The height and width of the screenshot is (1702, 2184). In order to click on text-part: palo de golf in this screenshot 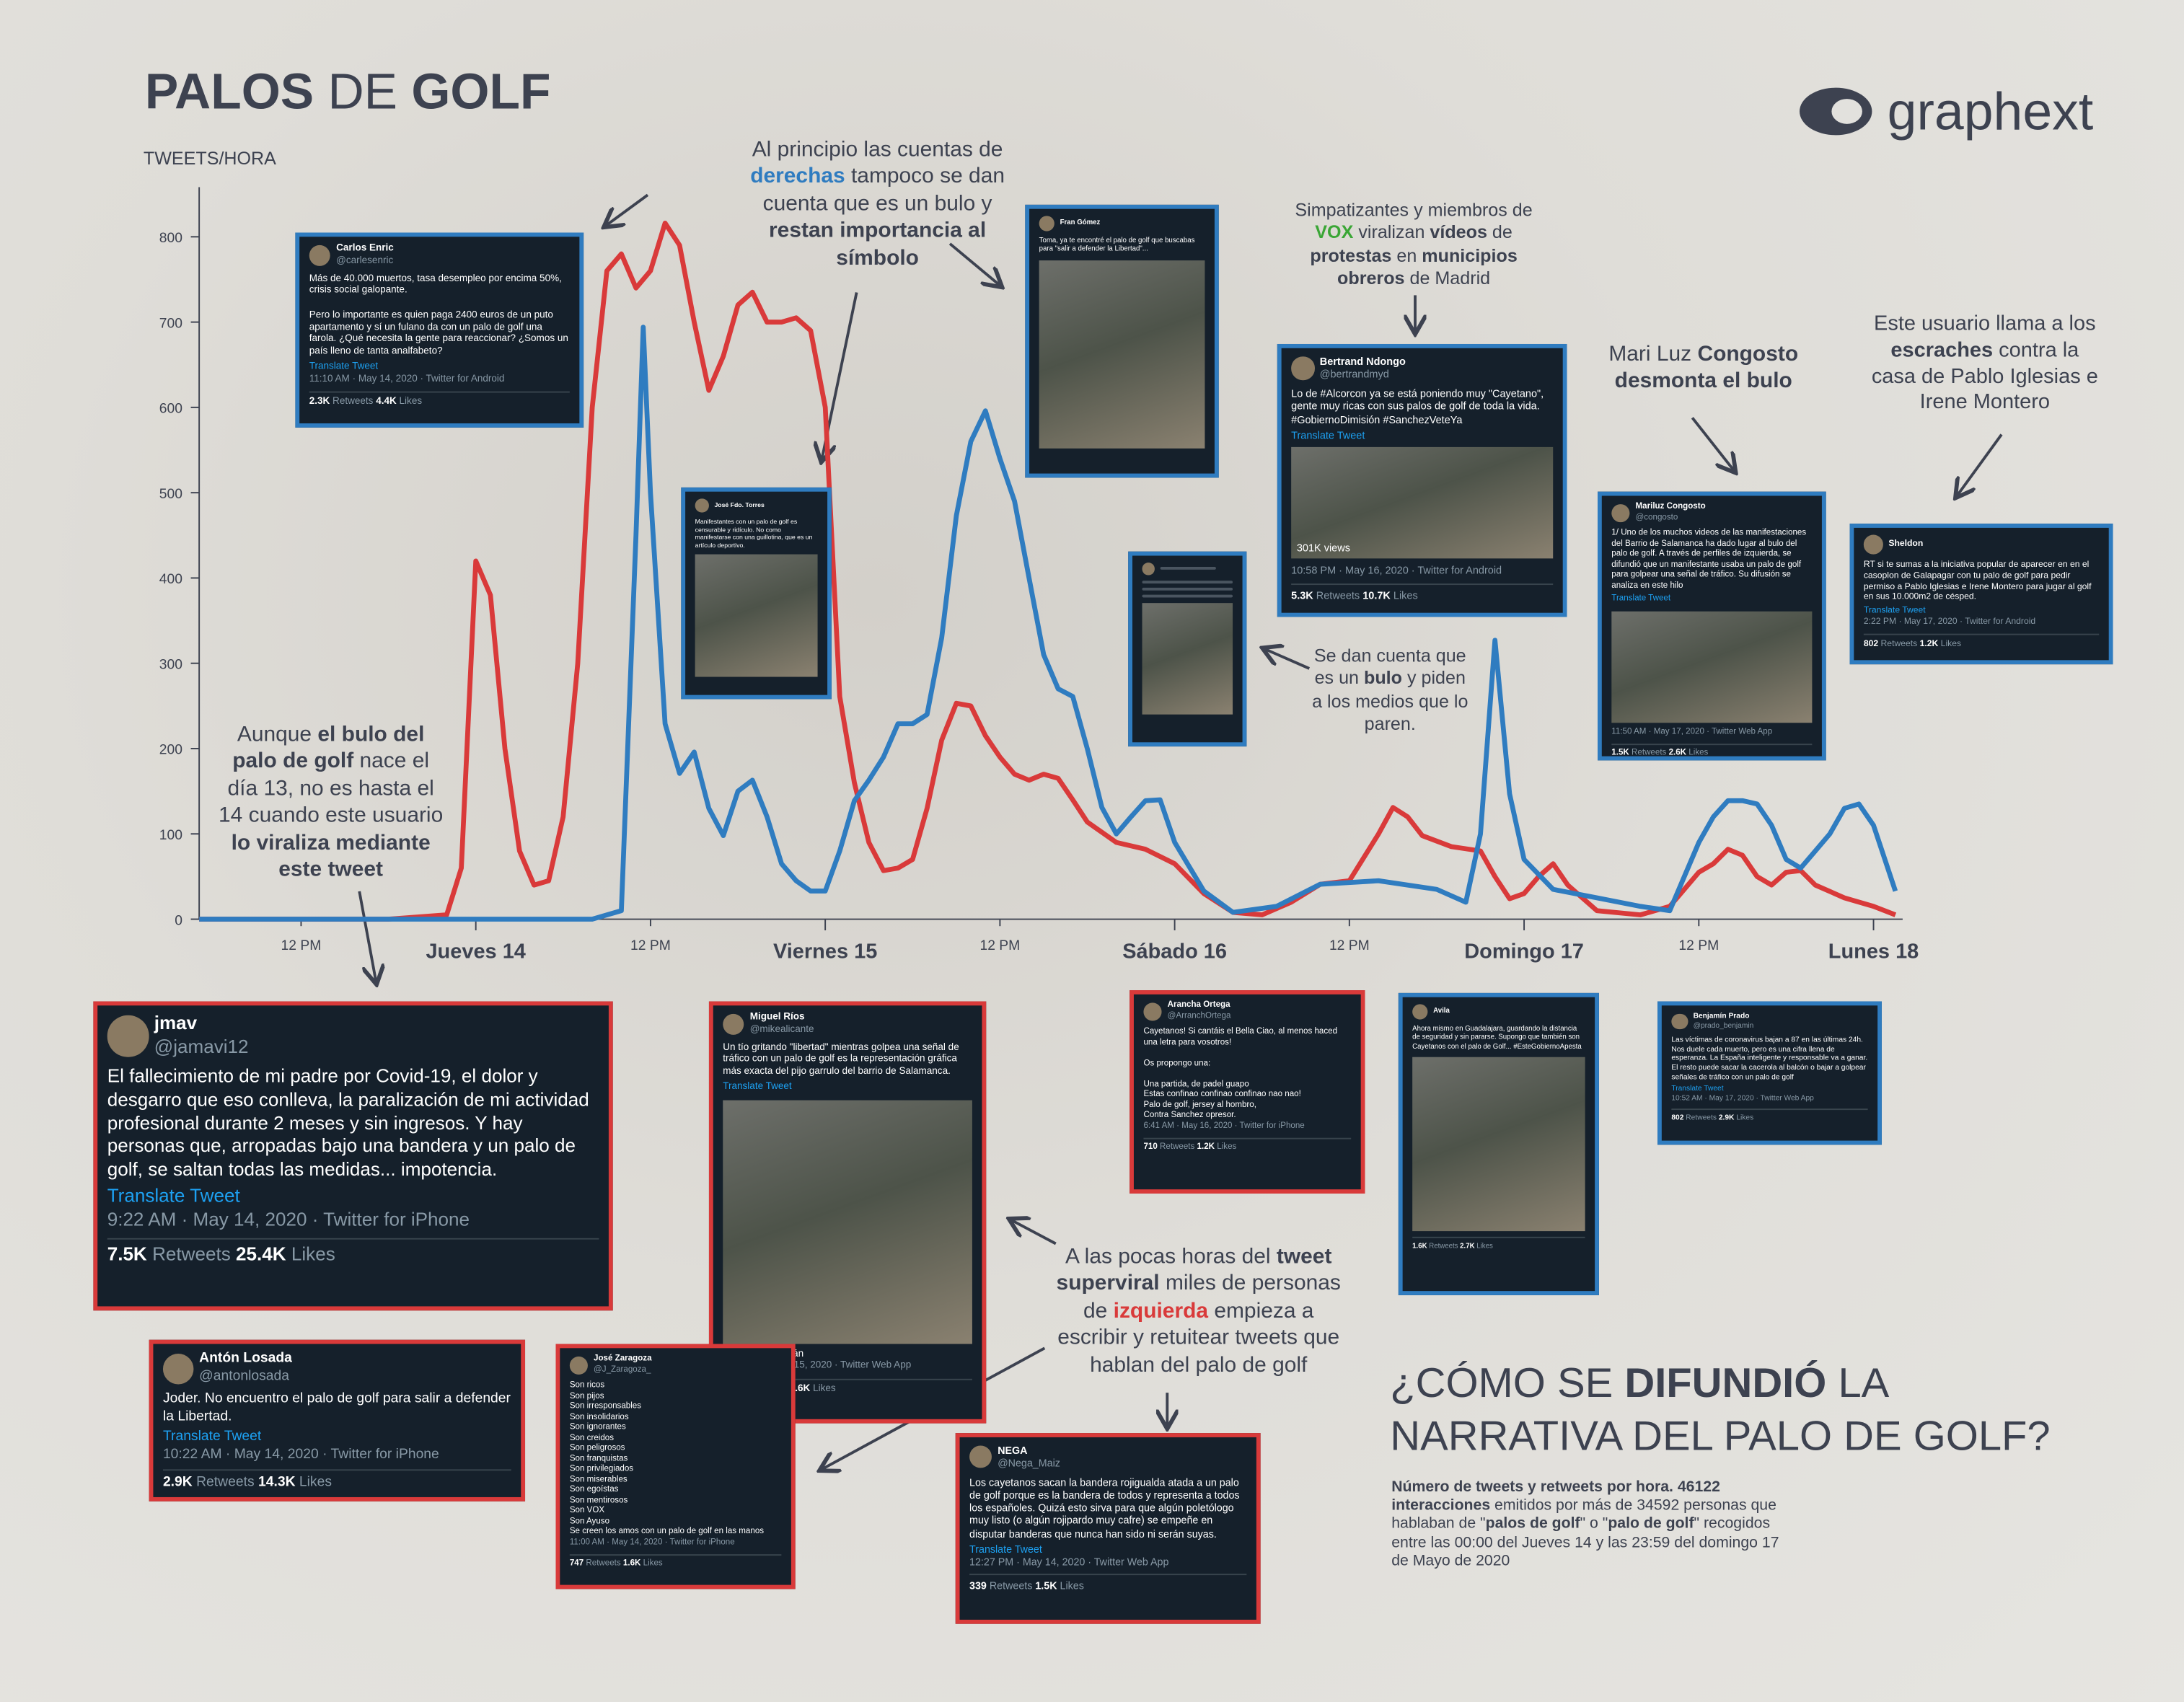, I will do `click(1651, 1524)`.